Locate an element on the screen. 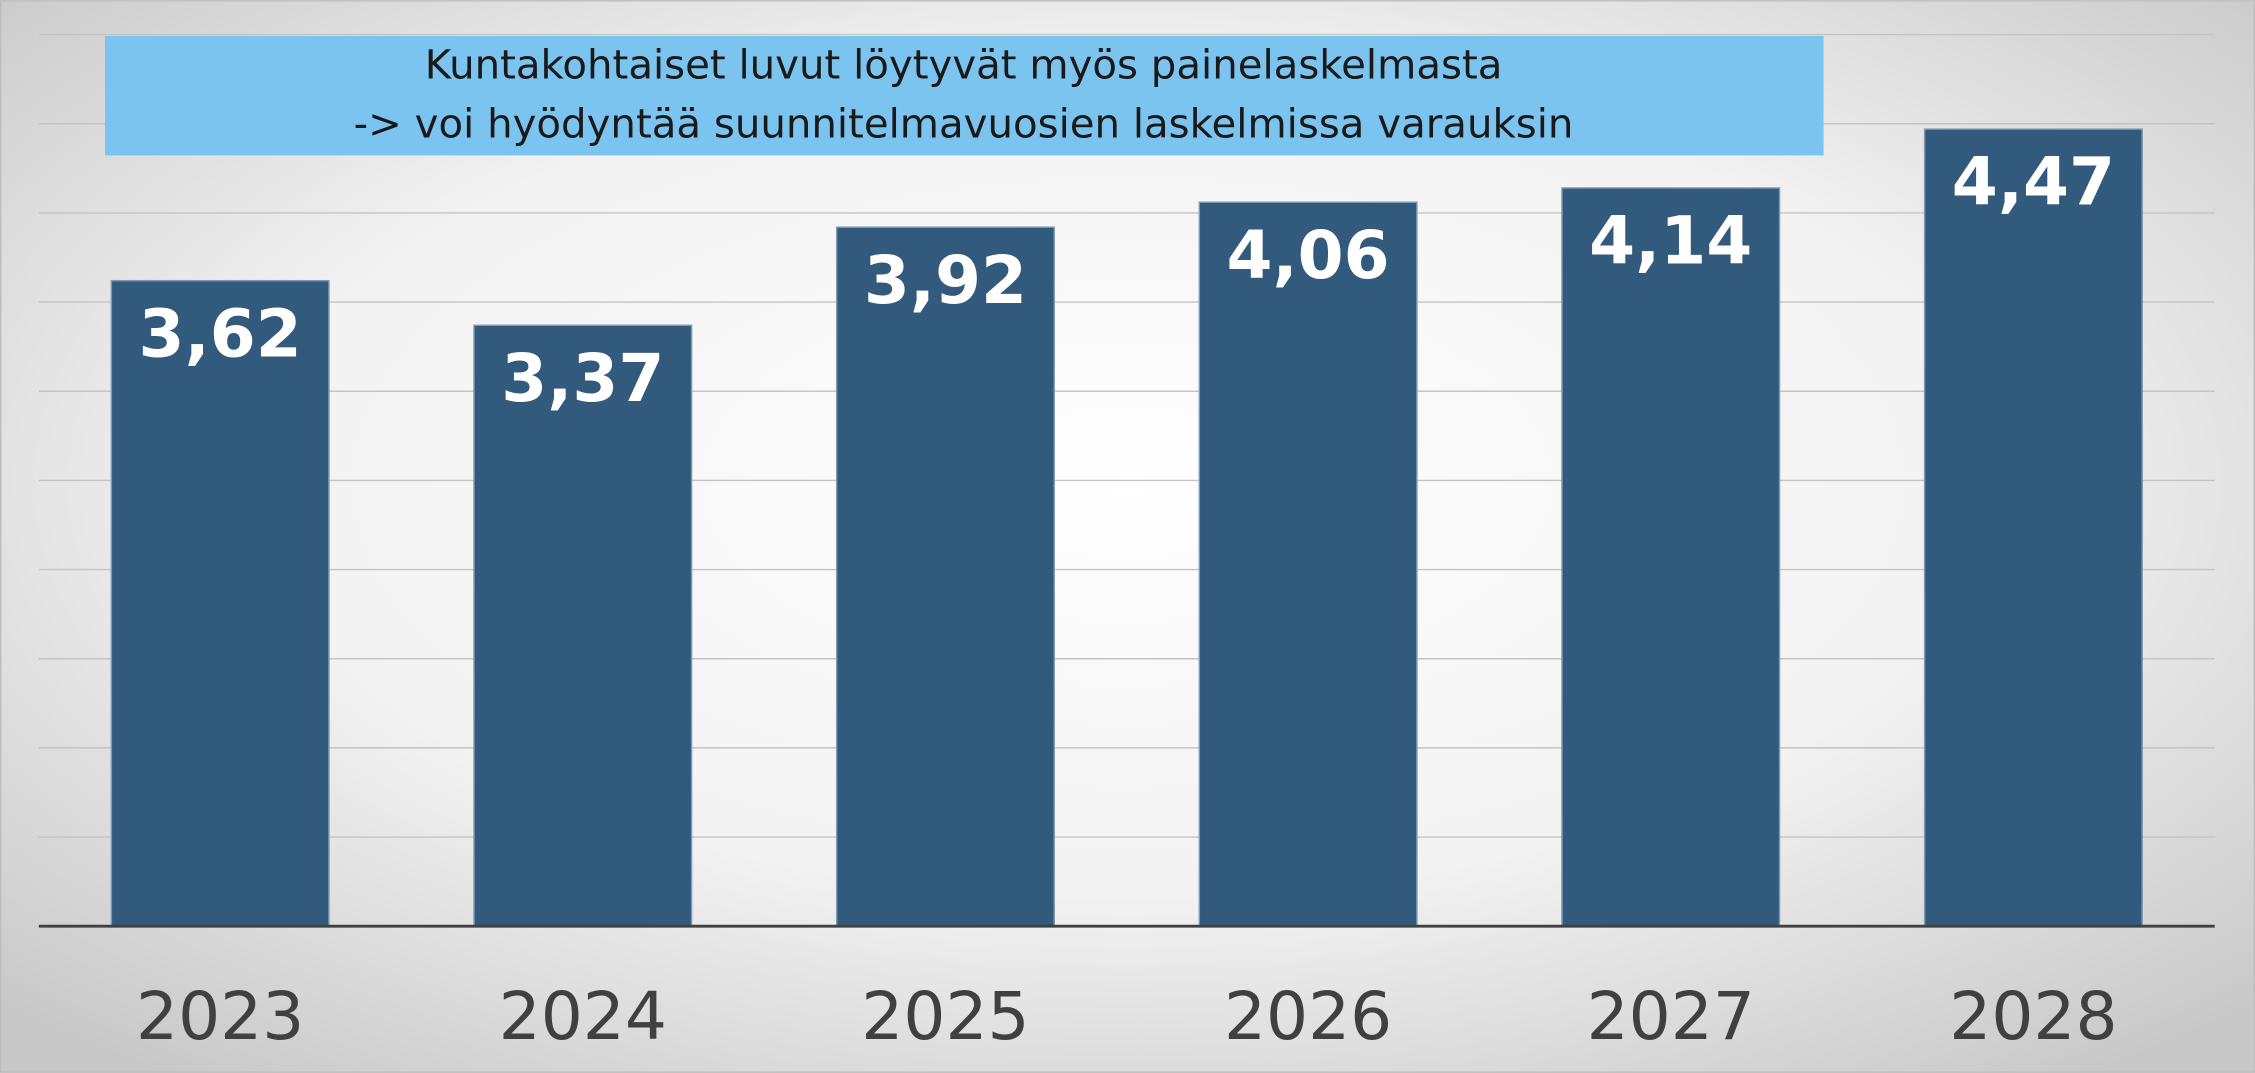 The image size is (2255, 1073). data-label: 3,92 is located at coordinates (945, 280).